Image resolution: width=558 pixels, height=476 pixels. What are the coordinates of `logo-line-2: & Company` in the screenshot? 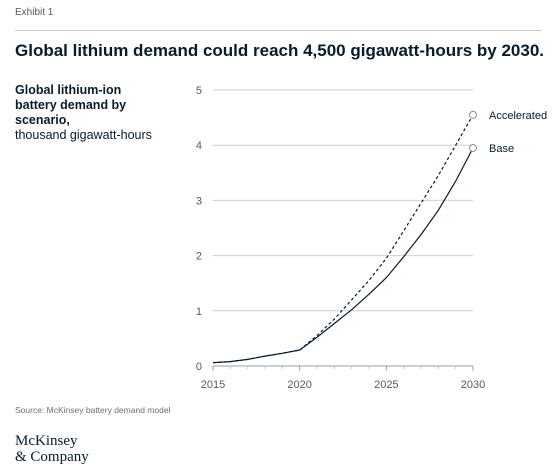 It's located at (52, 457).